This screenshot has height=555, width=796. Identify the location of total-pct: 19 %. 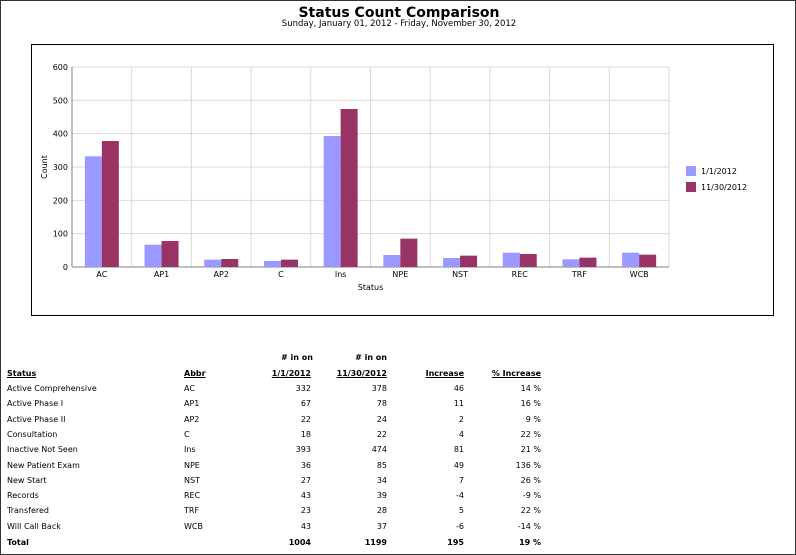
(530, 542).